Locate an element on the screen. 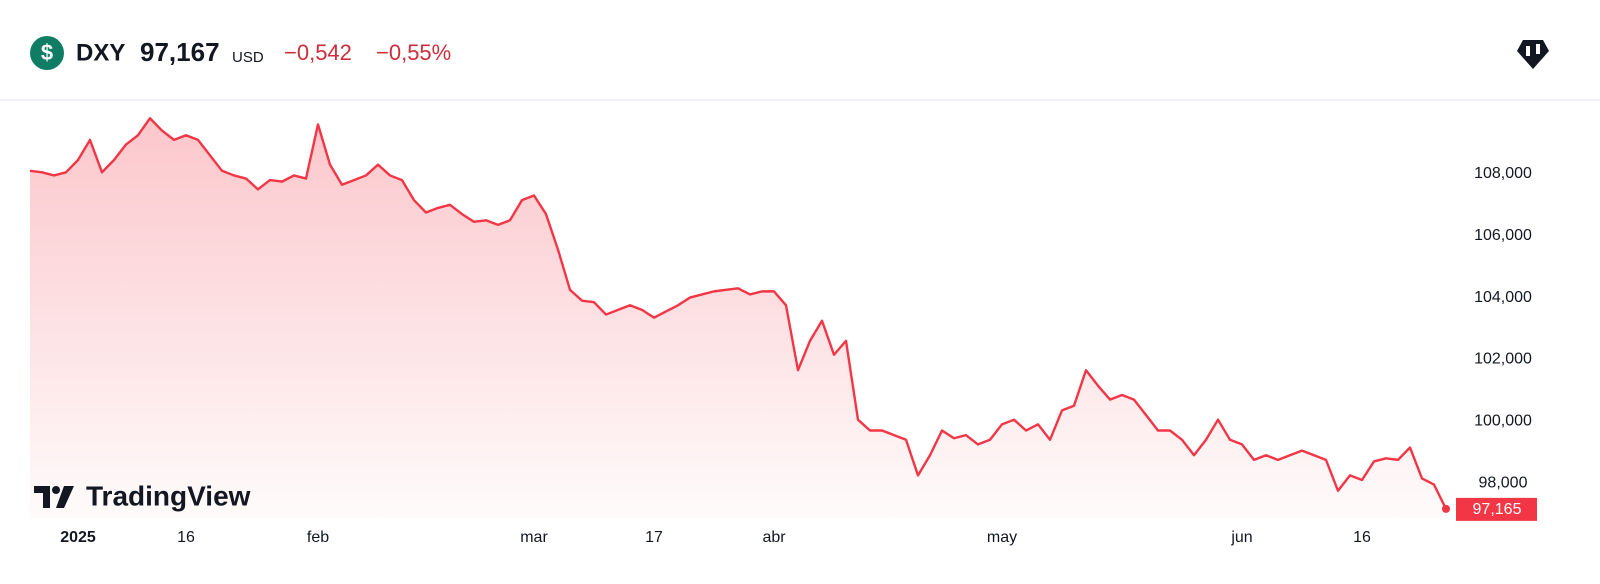 This screenshot has height=584, width=1600. y-tick-label: 100,000 is located at coordinates (1503, 420).